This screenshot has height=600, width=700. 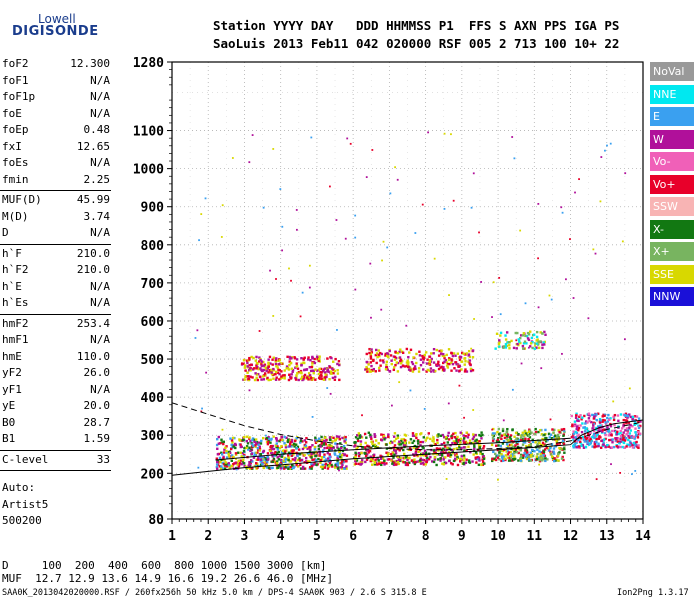 What do you see at coordinates (93, 356) in the screenshot?
I see `param-value: 110.0` at bounding box center [93, 356].